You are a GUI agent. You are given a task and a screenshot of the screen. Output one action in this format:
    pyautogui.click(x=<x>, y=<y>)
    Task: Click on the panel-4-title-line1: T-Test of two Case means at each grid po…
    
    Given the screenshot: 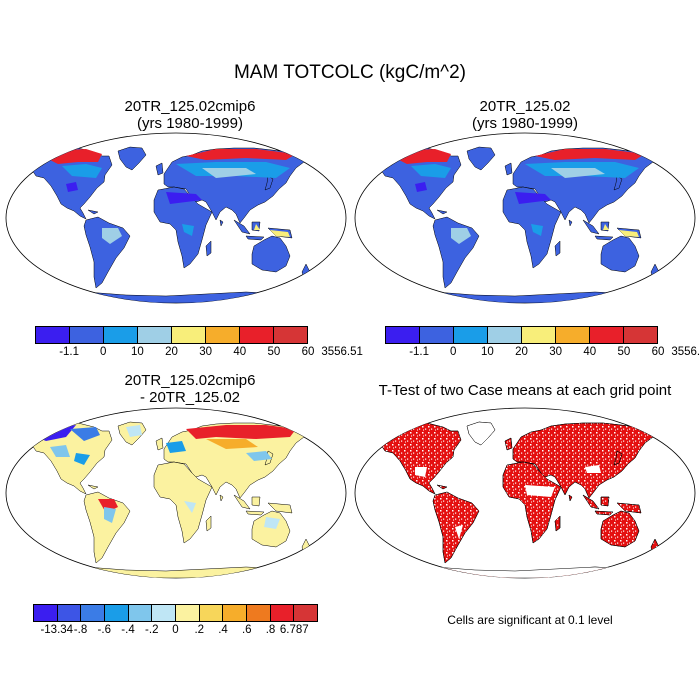 What is the action you would take?
    pyautogui.click(x=525, y=390)
    